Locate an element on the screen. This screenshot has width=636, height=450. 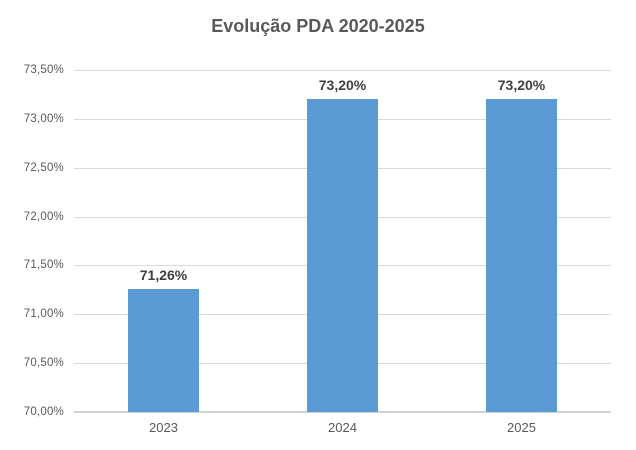
gridline is located at coordinates (342, 70).